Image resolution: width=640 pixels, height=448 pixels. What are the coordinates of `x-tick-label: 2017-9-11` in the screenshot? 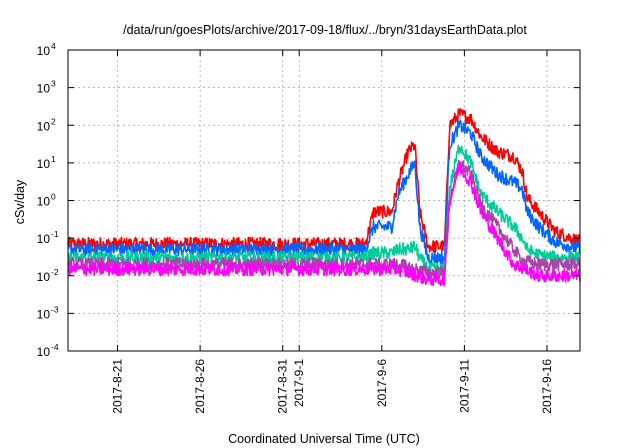 It's located at (464, 386).